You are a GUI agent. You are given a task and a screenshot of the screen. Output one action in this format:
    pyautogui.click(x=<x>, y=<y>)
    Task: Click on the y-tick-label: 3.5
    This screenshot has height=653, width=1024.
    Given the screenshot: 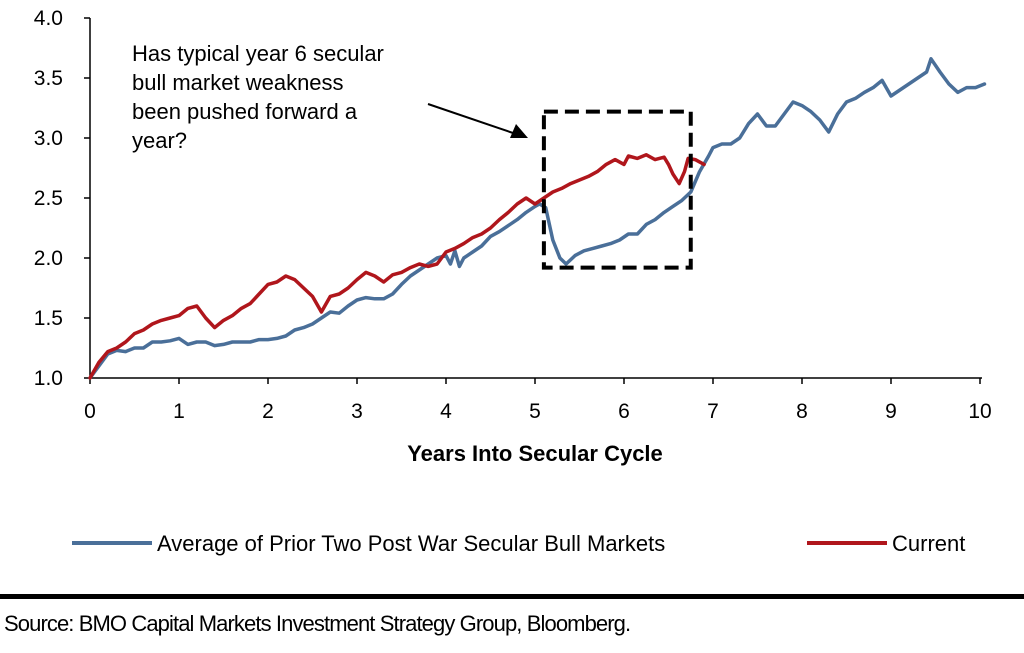 What is the action you would take?
    pyautogui.click(x=48, y=78)
    